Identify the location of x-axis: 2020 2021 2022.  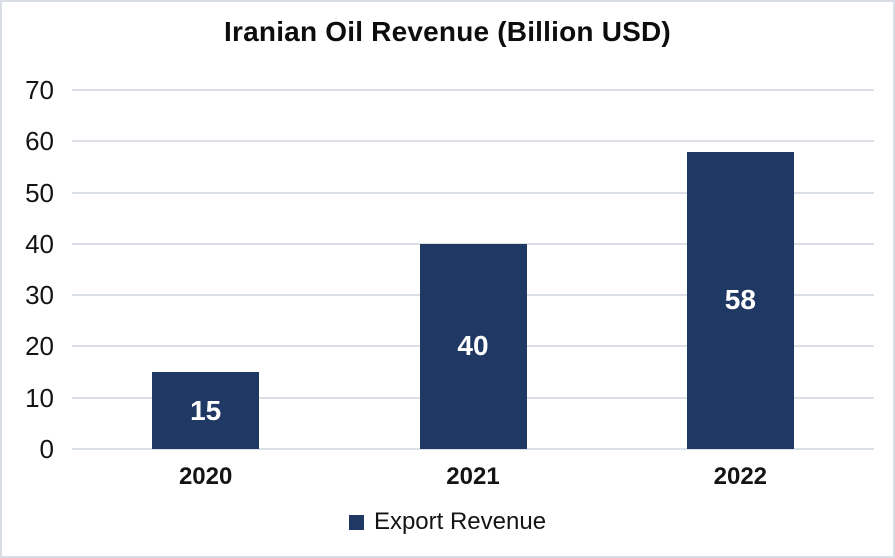
(473, 478).